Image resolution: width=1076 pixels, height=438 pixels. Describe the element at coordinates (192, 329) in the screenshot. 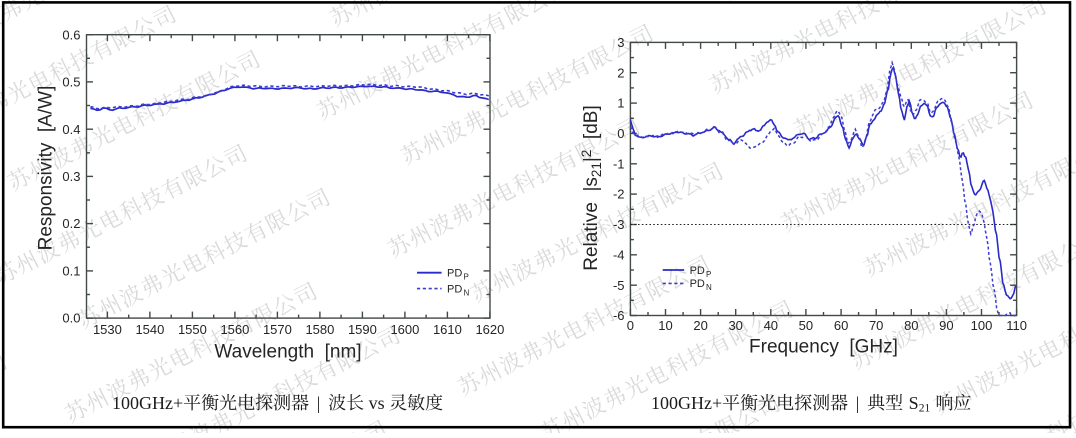

I see `svg-text: 1550` at that location.